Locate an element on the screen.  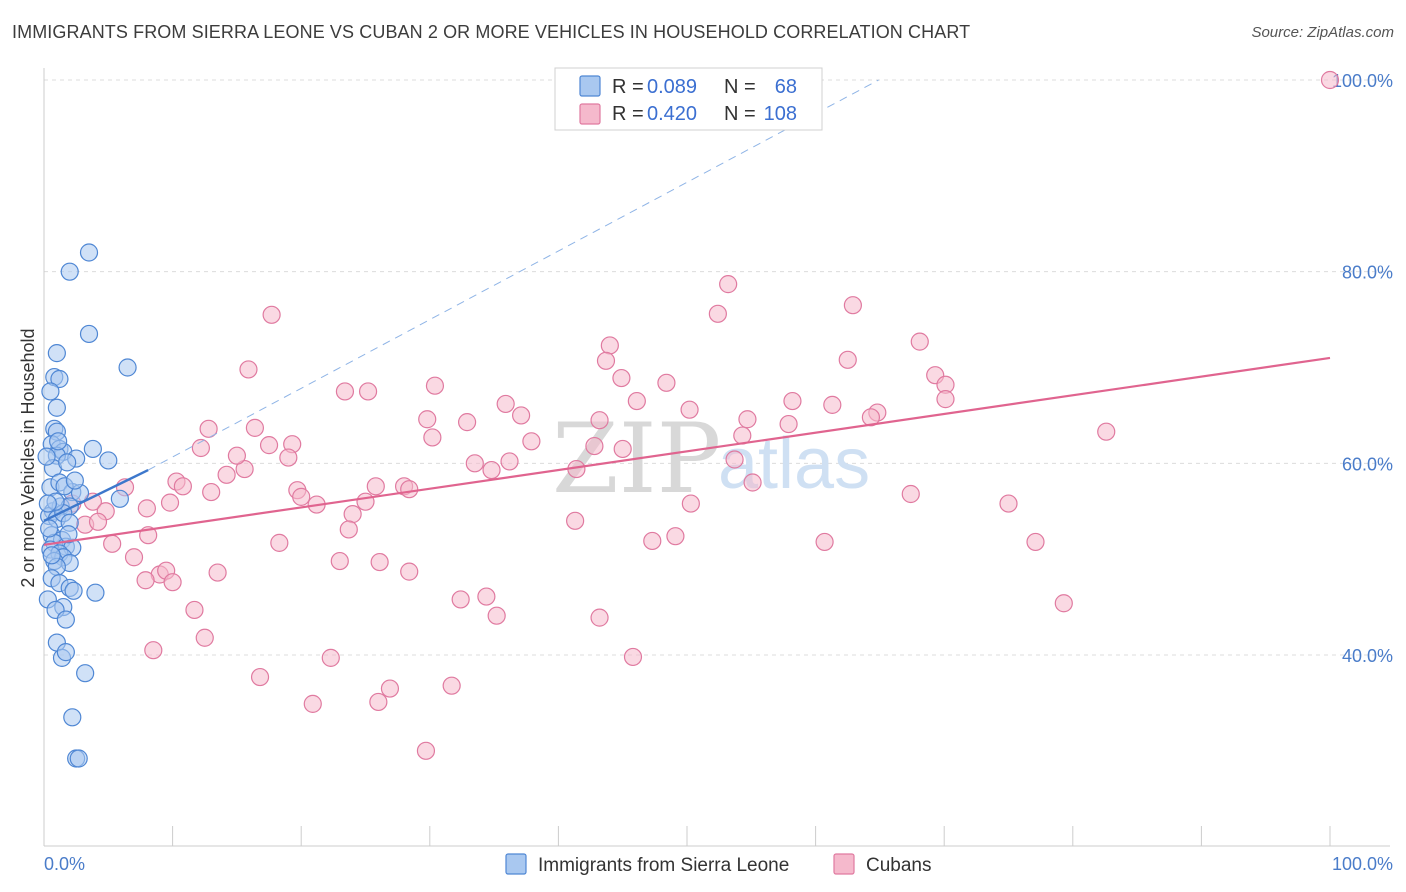
legend-r-label-2: R = is located at coordinates (628, 114).